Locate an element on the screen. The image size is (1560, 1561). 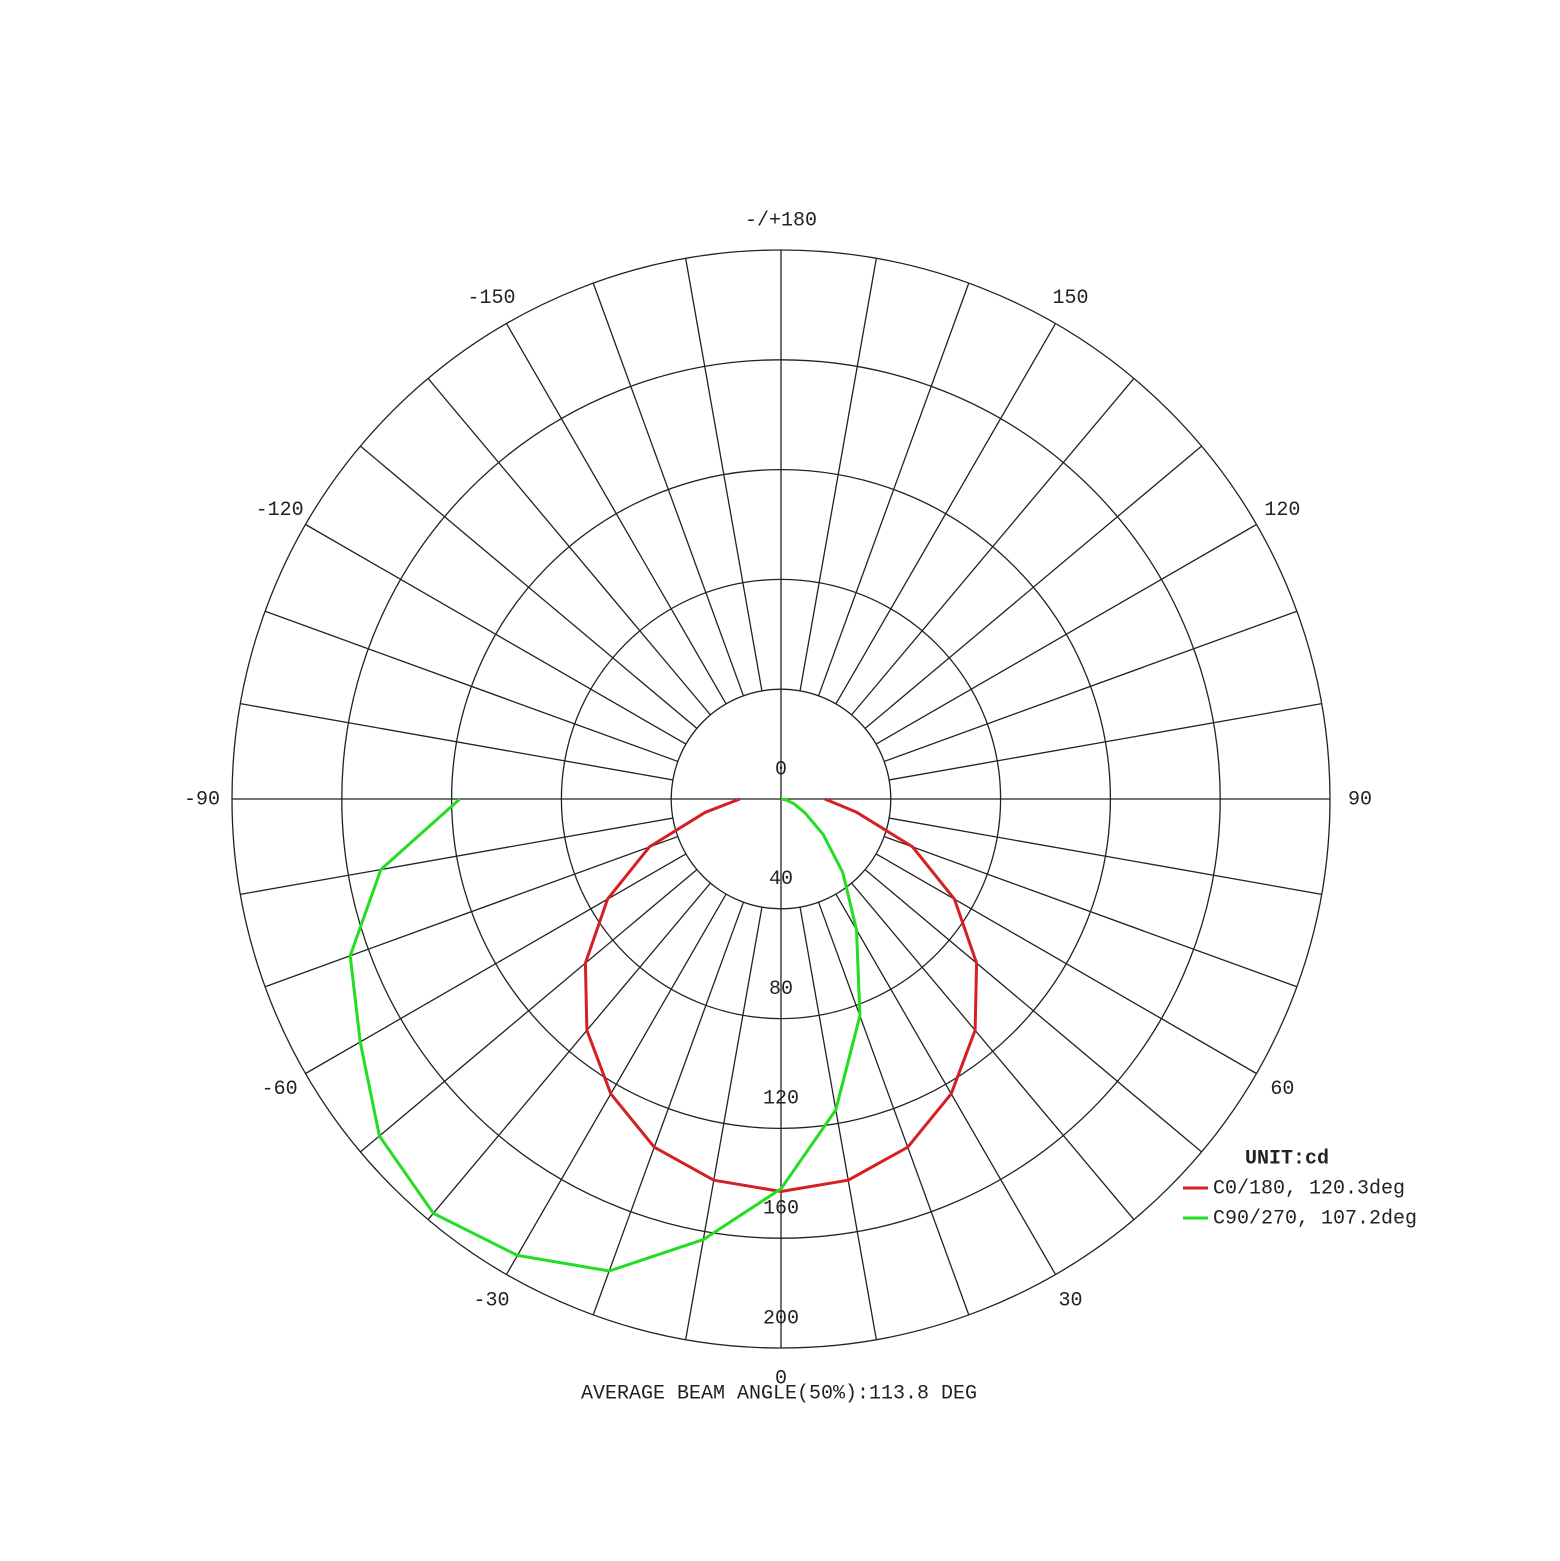
r-tick-label: 80 is located at coordinates (781, 989).